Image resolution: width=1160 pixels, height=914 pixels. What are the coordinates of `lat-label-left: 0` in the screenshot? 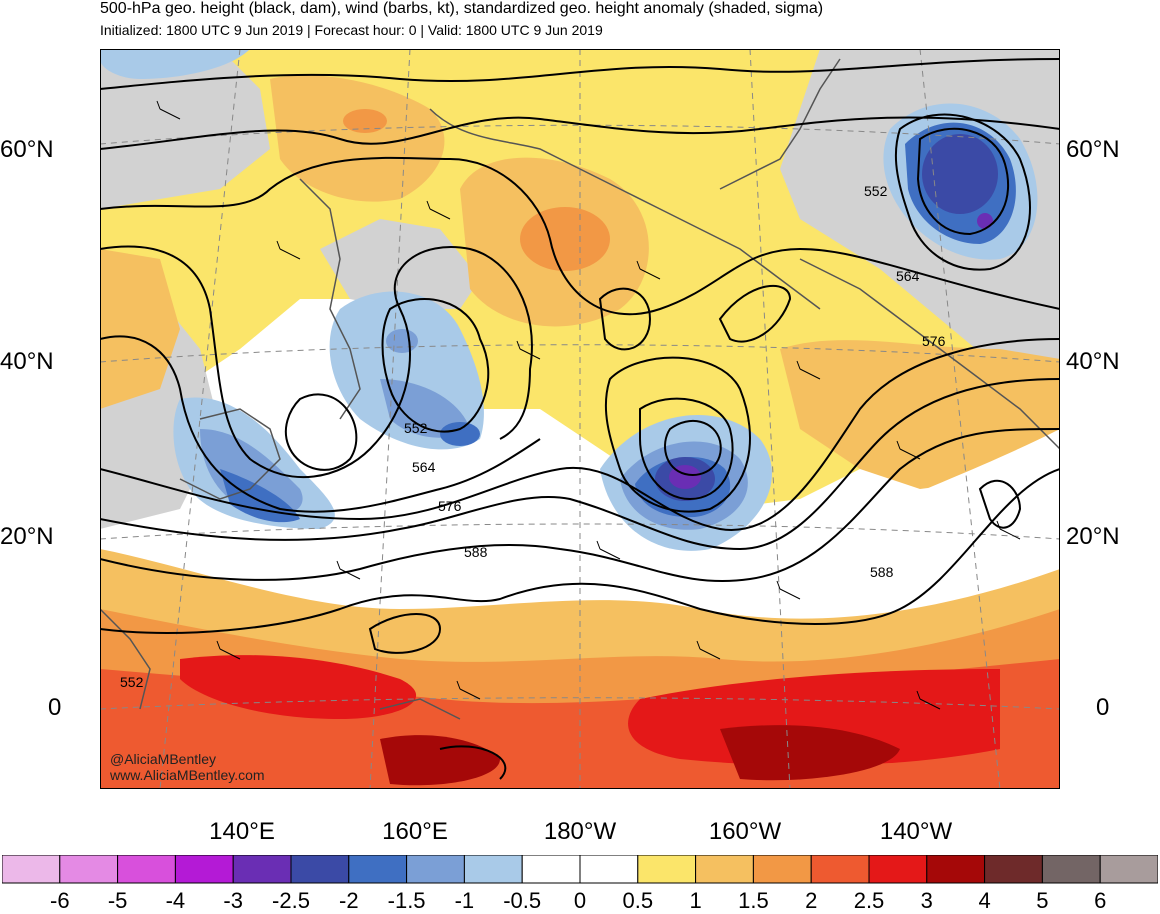 It's located at (55, 707).